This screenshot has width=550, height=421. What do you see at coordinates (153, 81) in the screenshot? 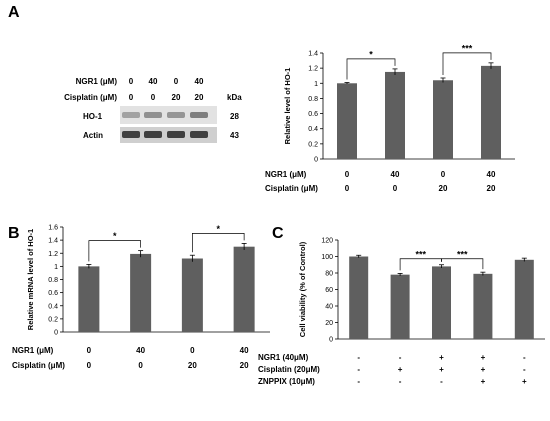
I see `blot-ngr1-lane-2: 40` at bounding box center [153, 81].